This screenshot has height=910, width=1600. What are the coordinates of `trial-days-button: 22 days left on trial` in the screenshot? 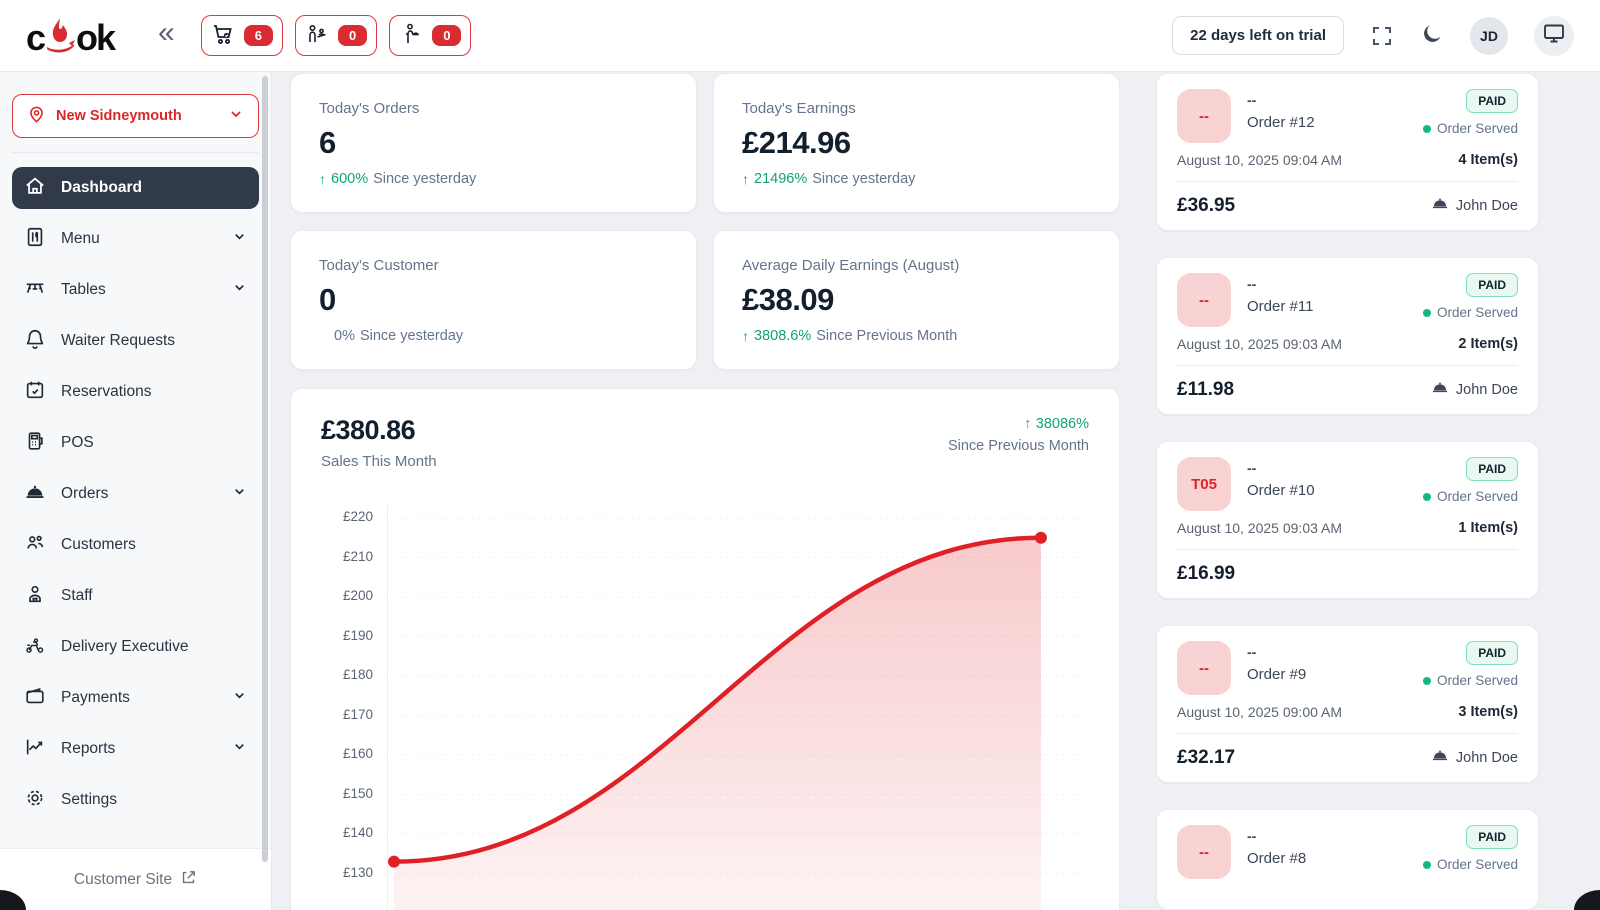 It's located at (1258, 35).